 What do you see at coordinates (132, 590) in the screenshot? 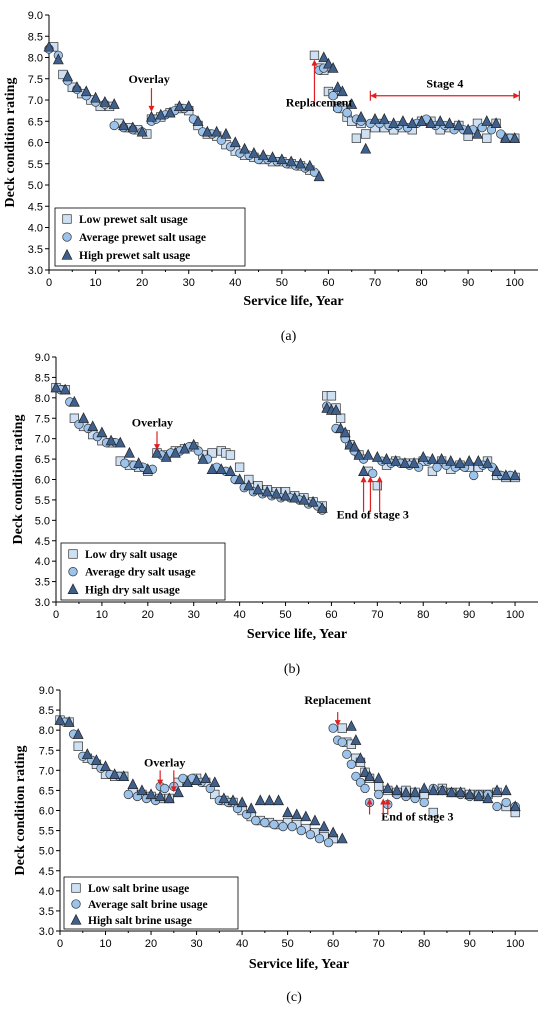
I see `legend-label: High dry salt usage` at bounding box center [132, 590].